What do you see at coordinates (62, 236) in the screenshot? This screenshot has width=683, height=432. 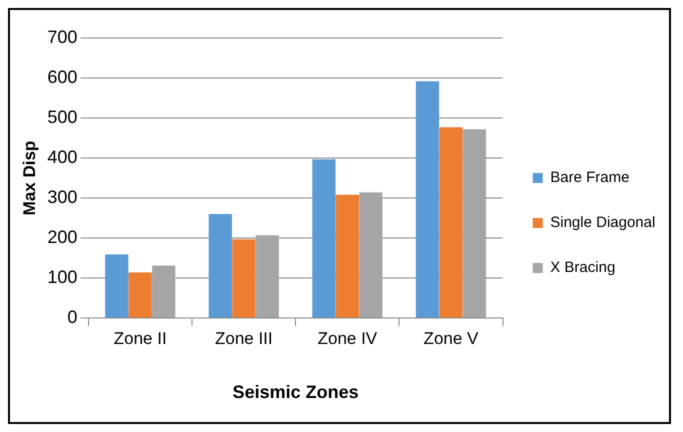 I see `y-tick-label: 200` at bounding box center [62, 236].